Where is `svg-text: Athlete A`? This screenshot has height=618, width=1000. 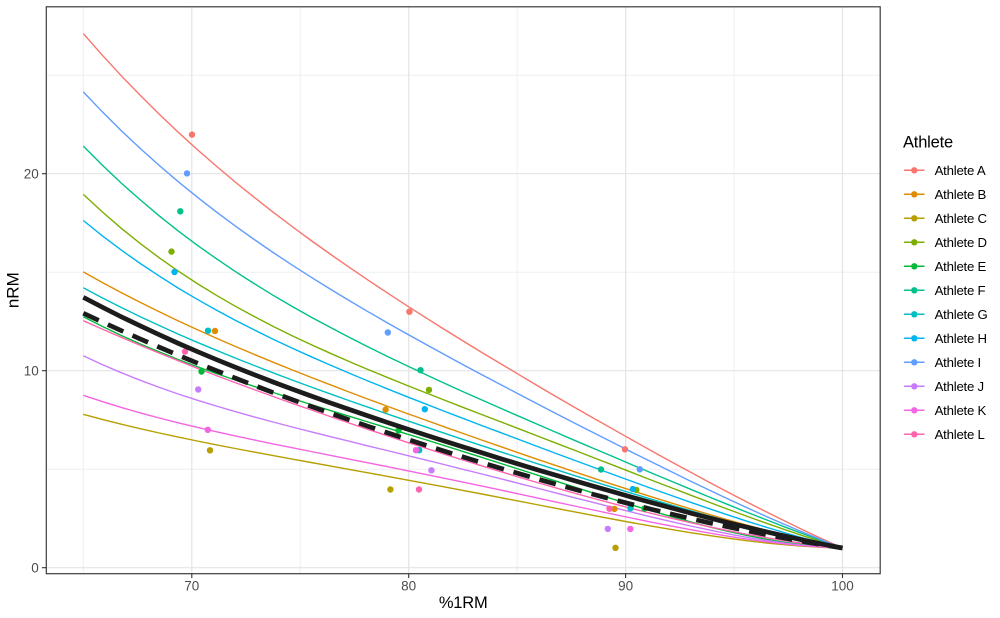
svg-text: Athlete A is located at coordinates (960, 170).